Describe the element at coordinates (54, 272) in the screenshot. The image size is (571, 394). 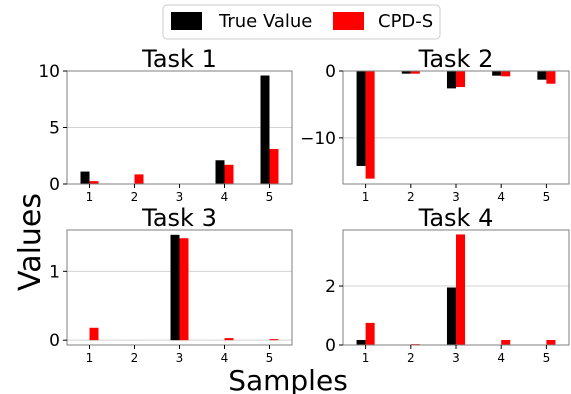
I see `y-tick-label: 1` at that location.